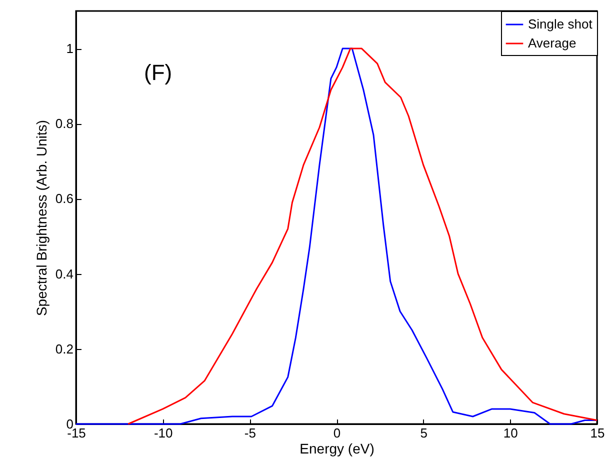 This screenshot has height=472, width=607. What do you see at coordinates (560, 24) in the screenshot?
I see `legend-label: Single shot` at bounding box center [560, 24].